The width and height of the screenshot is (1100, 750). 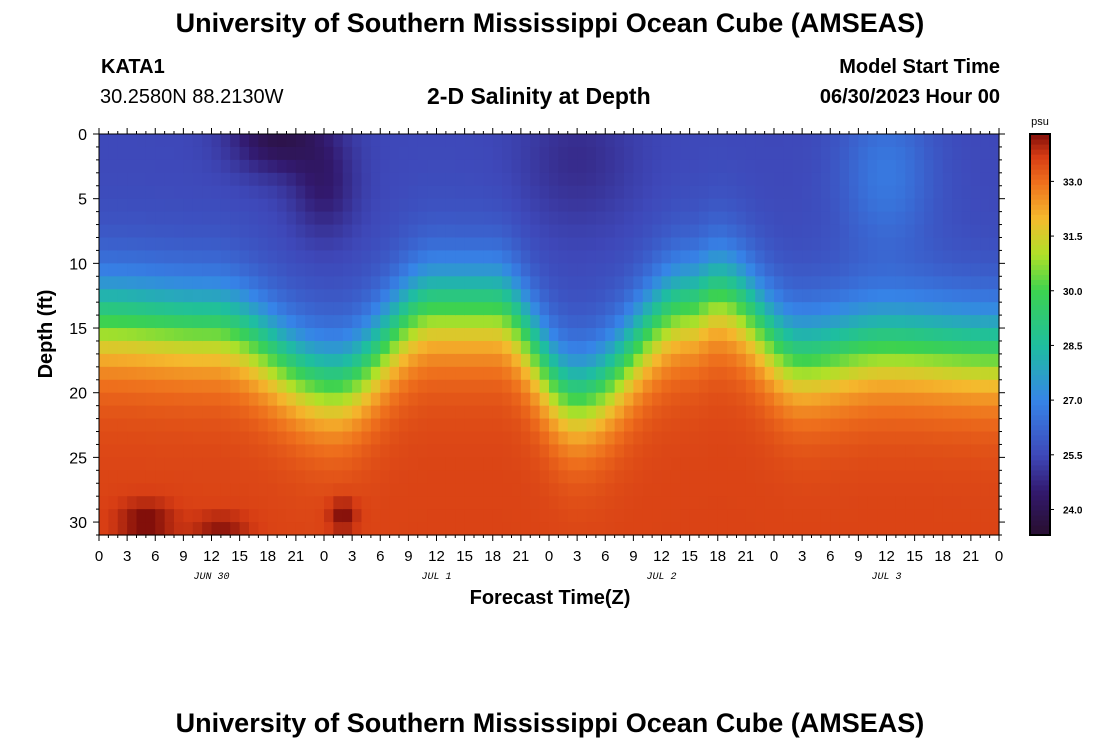 I want to click on x-tick-label: 18, so click(x=492, y=556).